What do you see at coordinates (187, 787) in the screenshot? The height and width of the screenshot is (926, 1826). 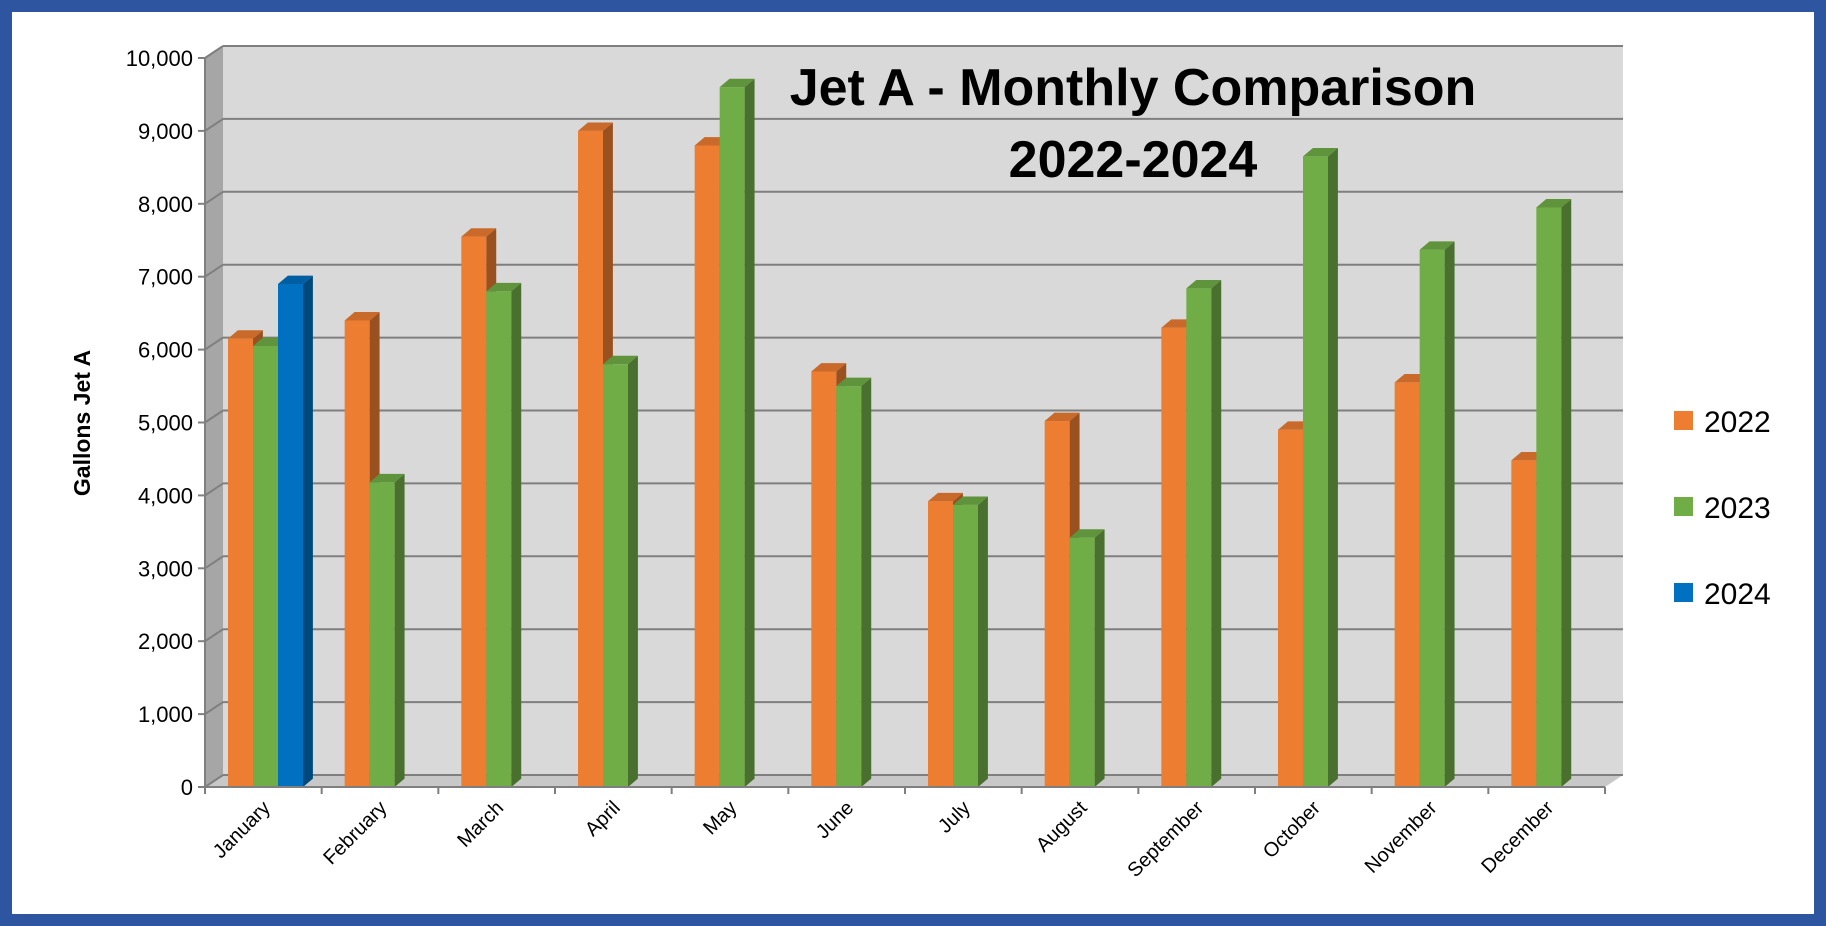 I see `y-tick-label: 0` at bounding box center [187, 787].